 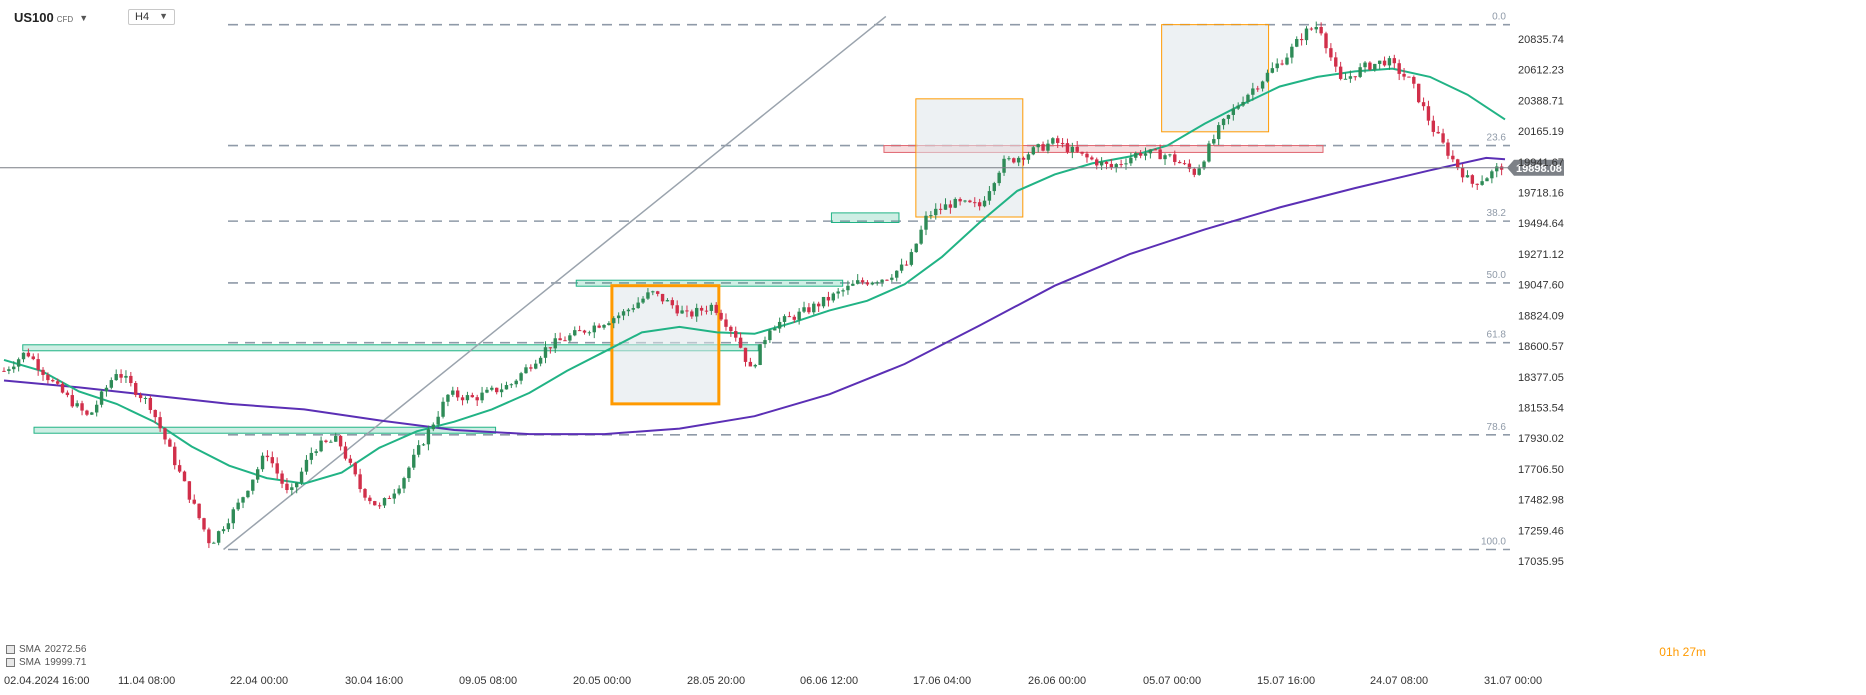 I want to click on fib-level-label: 100.0, so click(x=1493, y=542).